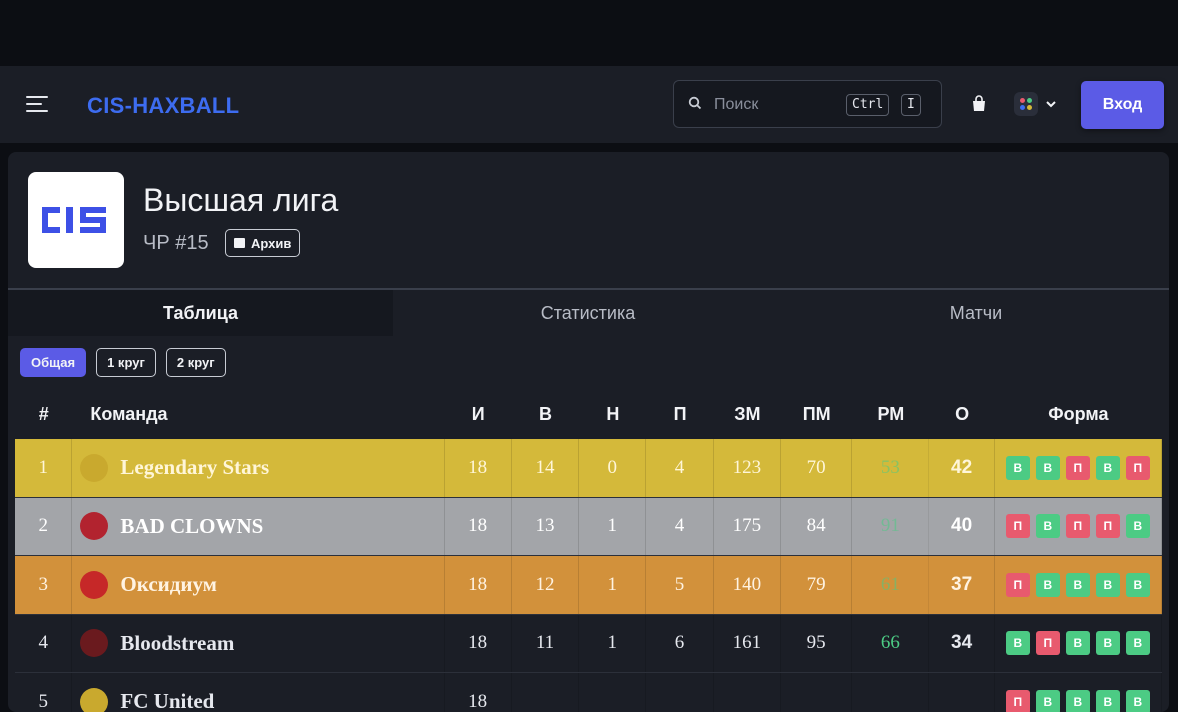  I want to click on wins: 12, so click(546, 585).